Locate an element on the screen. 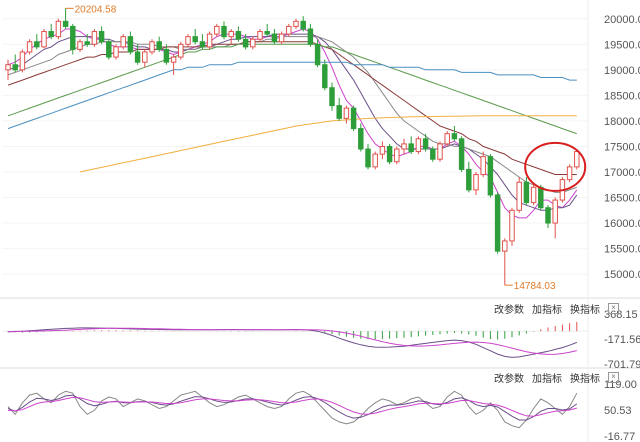 The height and width of the screenshot is (442, 640). price-tick-label: 19000.0 is located at coordinates (622, 71).